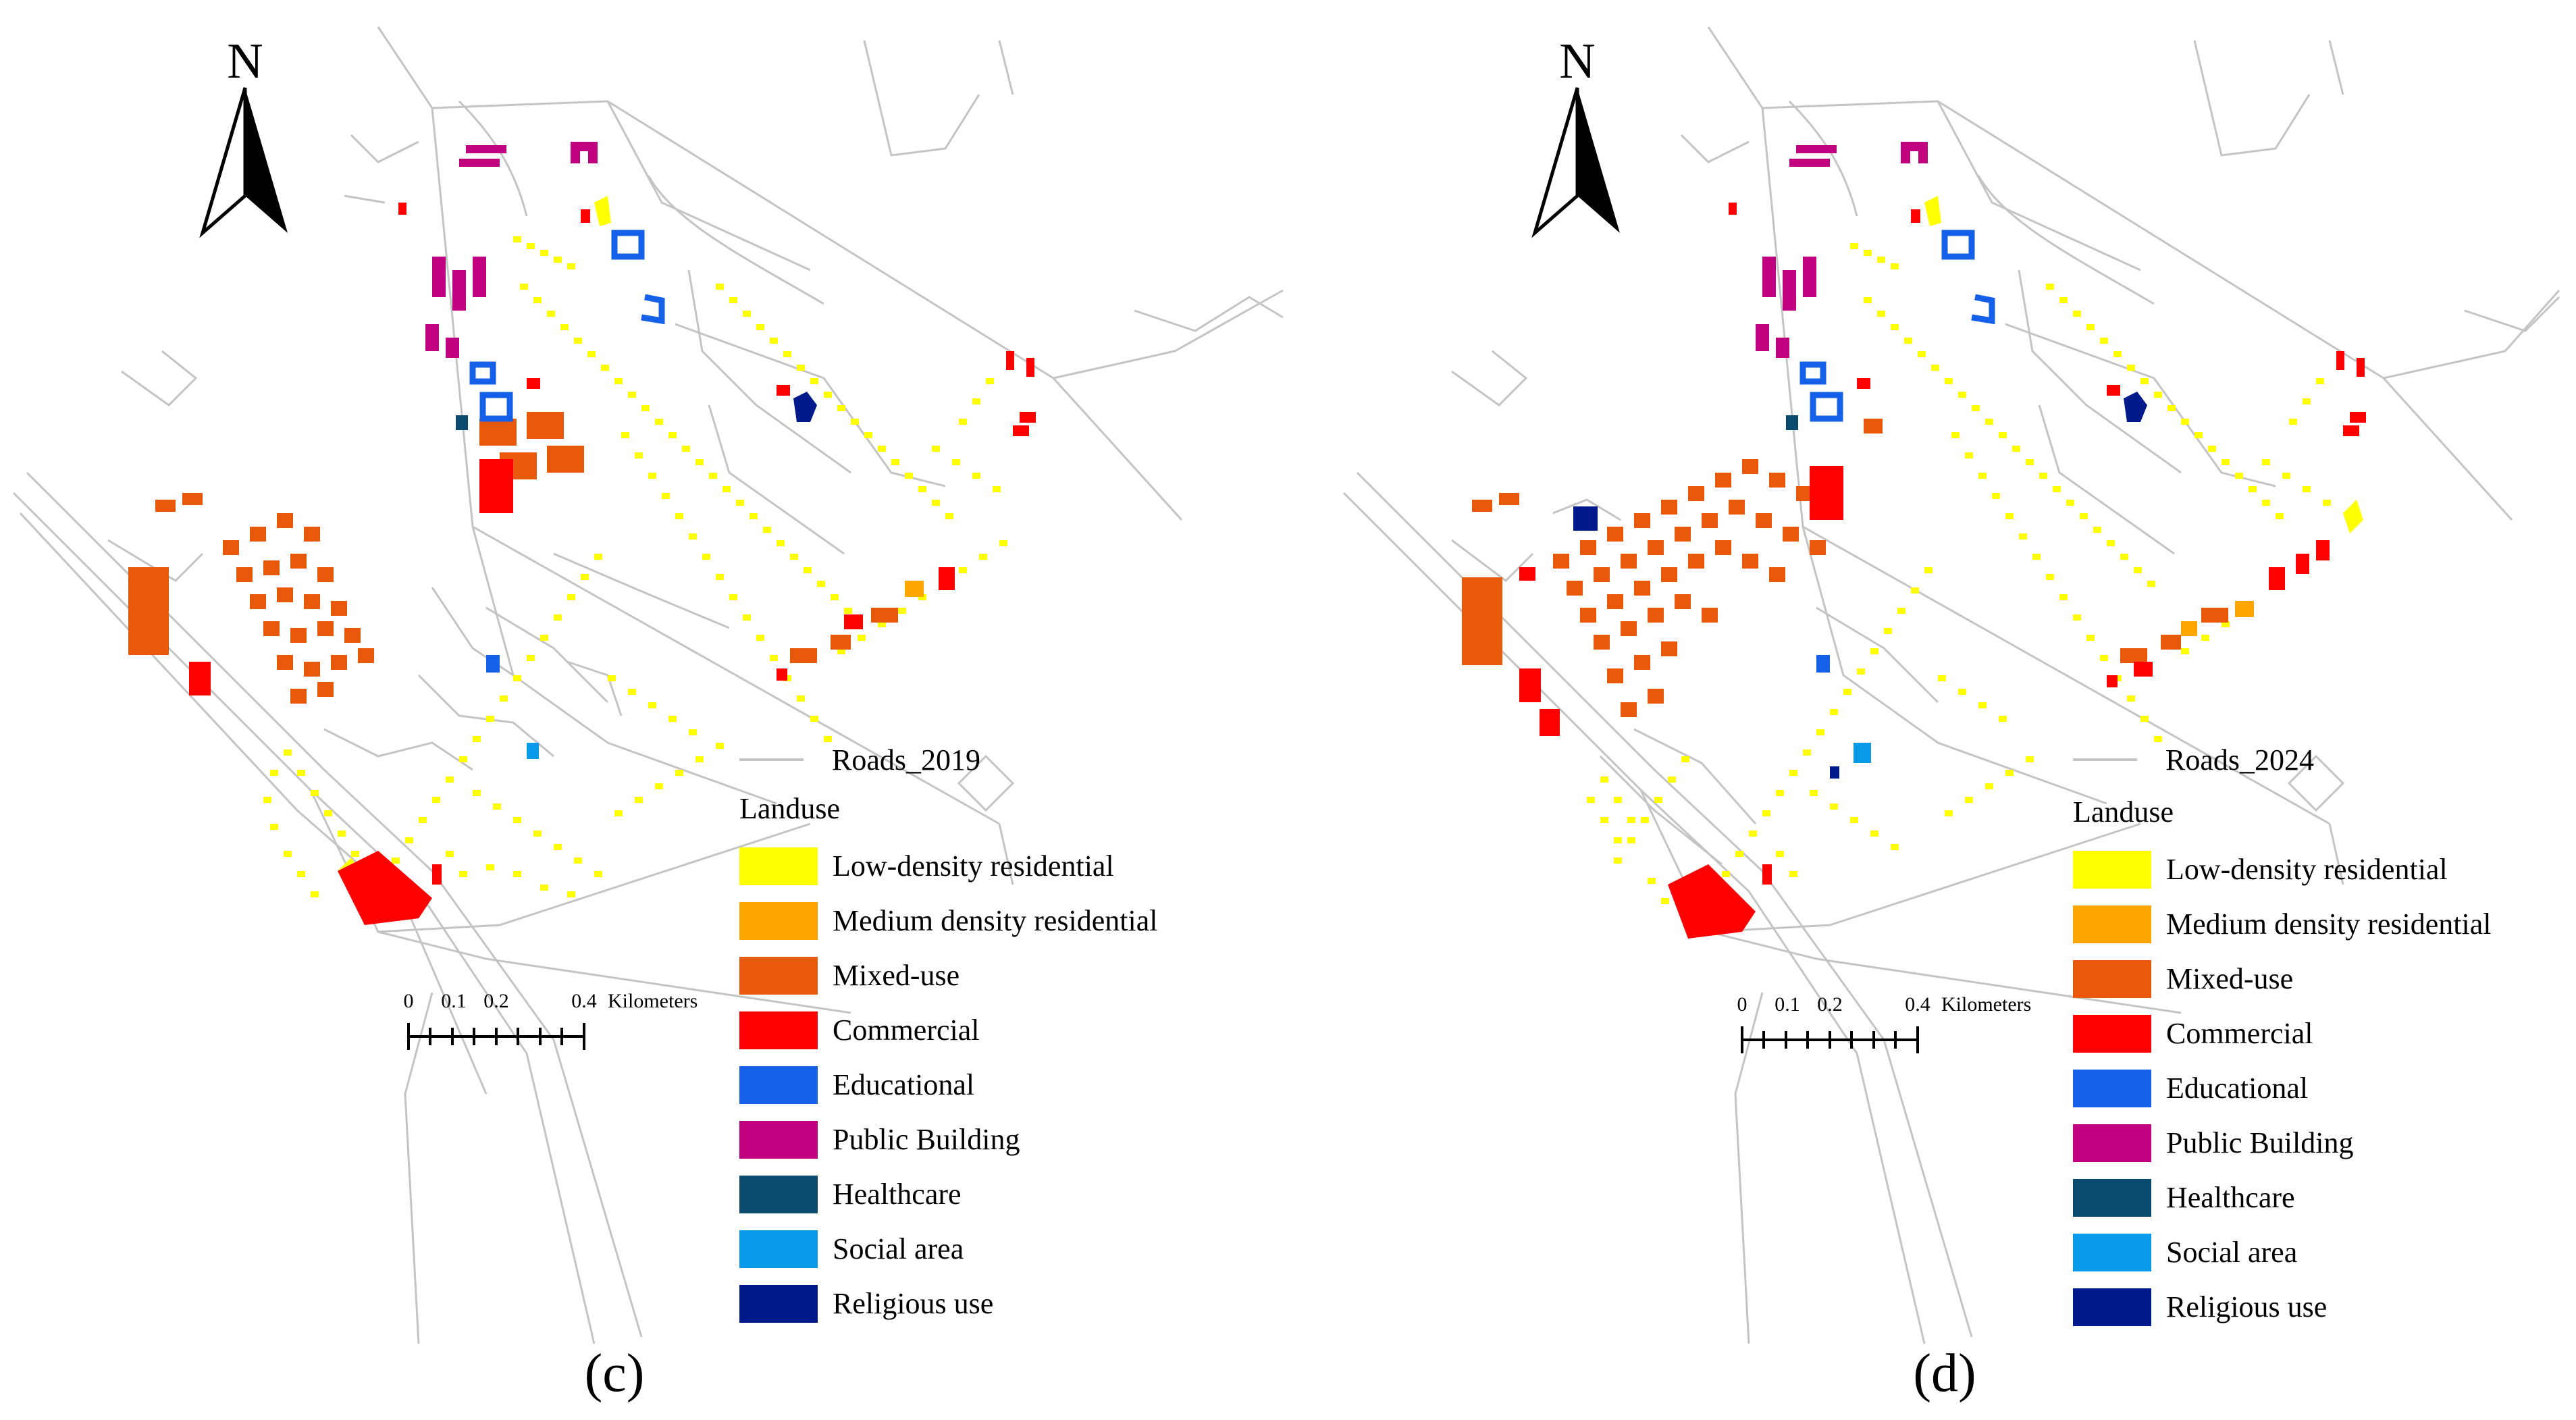 Image resolution: width=2576 pixels, height=1420 pixels. Describe the element at coordinates (1823, 664) in the screenshot. I see `parcels-educational-solid-2024` at that location.